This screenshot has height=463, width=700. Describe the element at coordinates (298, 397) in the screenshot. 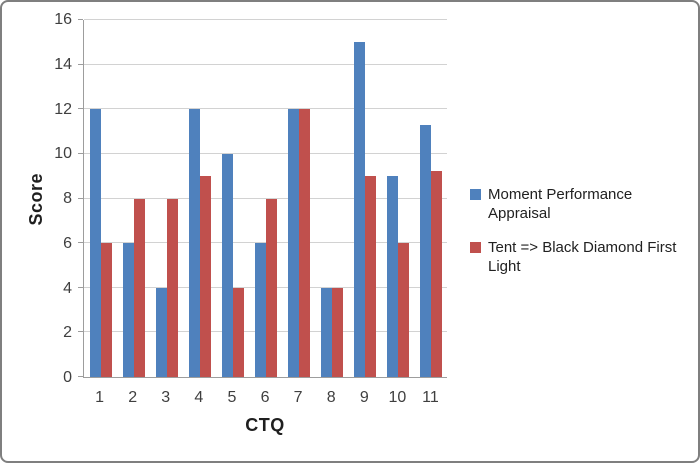

I see `x-tick-label: 7` at that location.